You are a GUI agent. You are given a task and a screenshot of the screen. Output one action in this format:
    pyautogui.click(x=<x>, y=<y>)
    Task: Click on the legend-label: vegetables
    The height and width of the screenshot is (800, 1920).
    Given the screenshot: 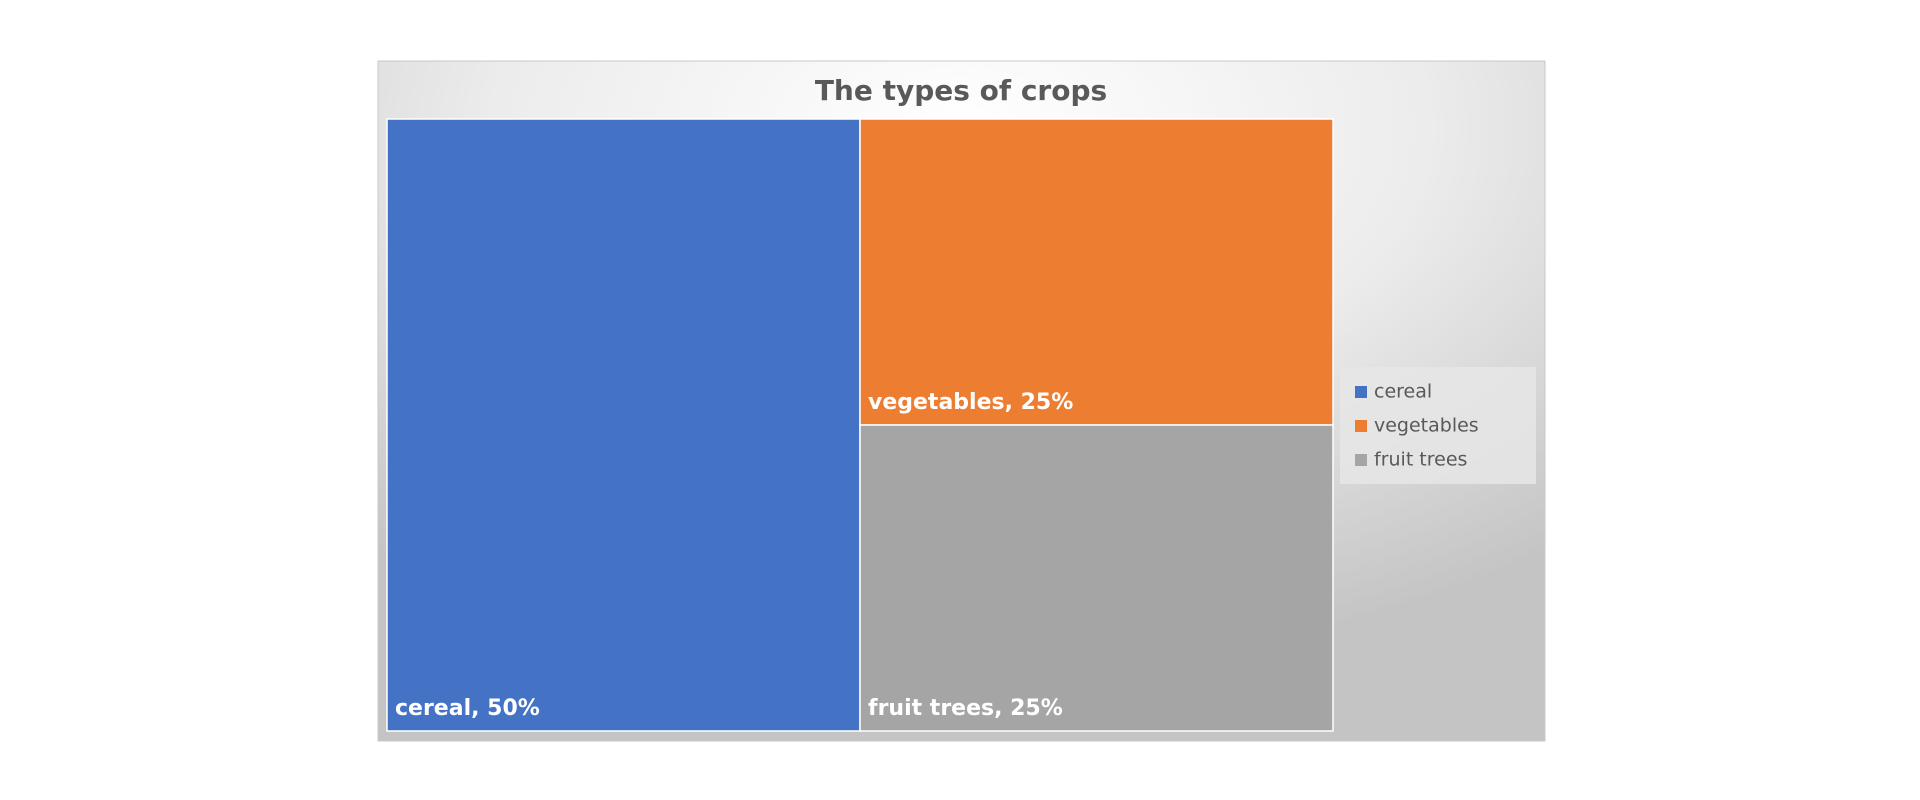 What is the action you would take?
    pyautogui.click(x=1426, y=426)
    